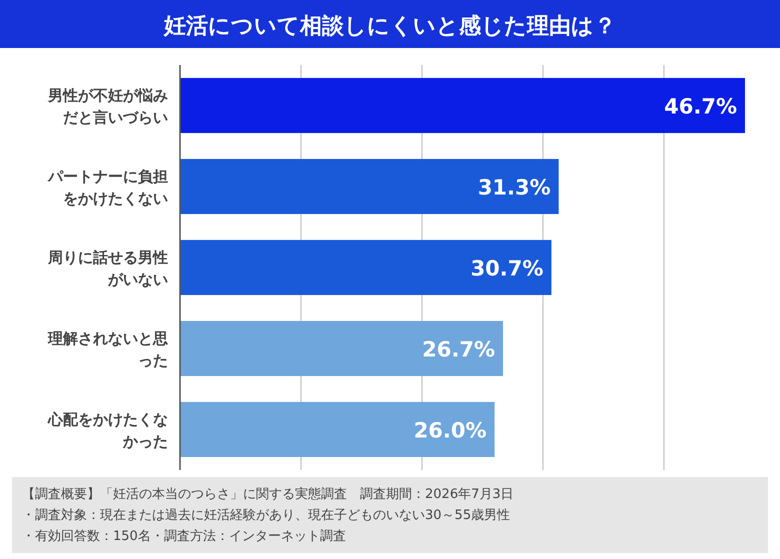  What do you see at coordinates (507, 268) in the screenshot?
I see `data-label: 30.7%` at bounding box center [507, 268].